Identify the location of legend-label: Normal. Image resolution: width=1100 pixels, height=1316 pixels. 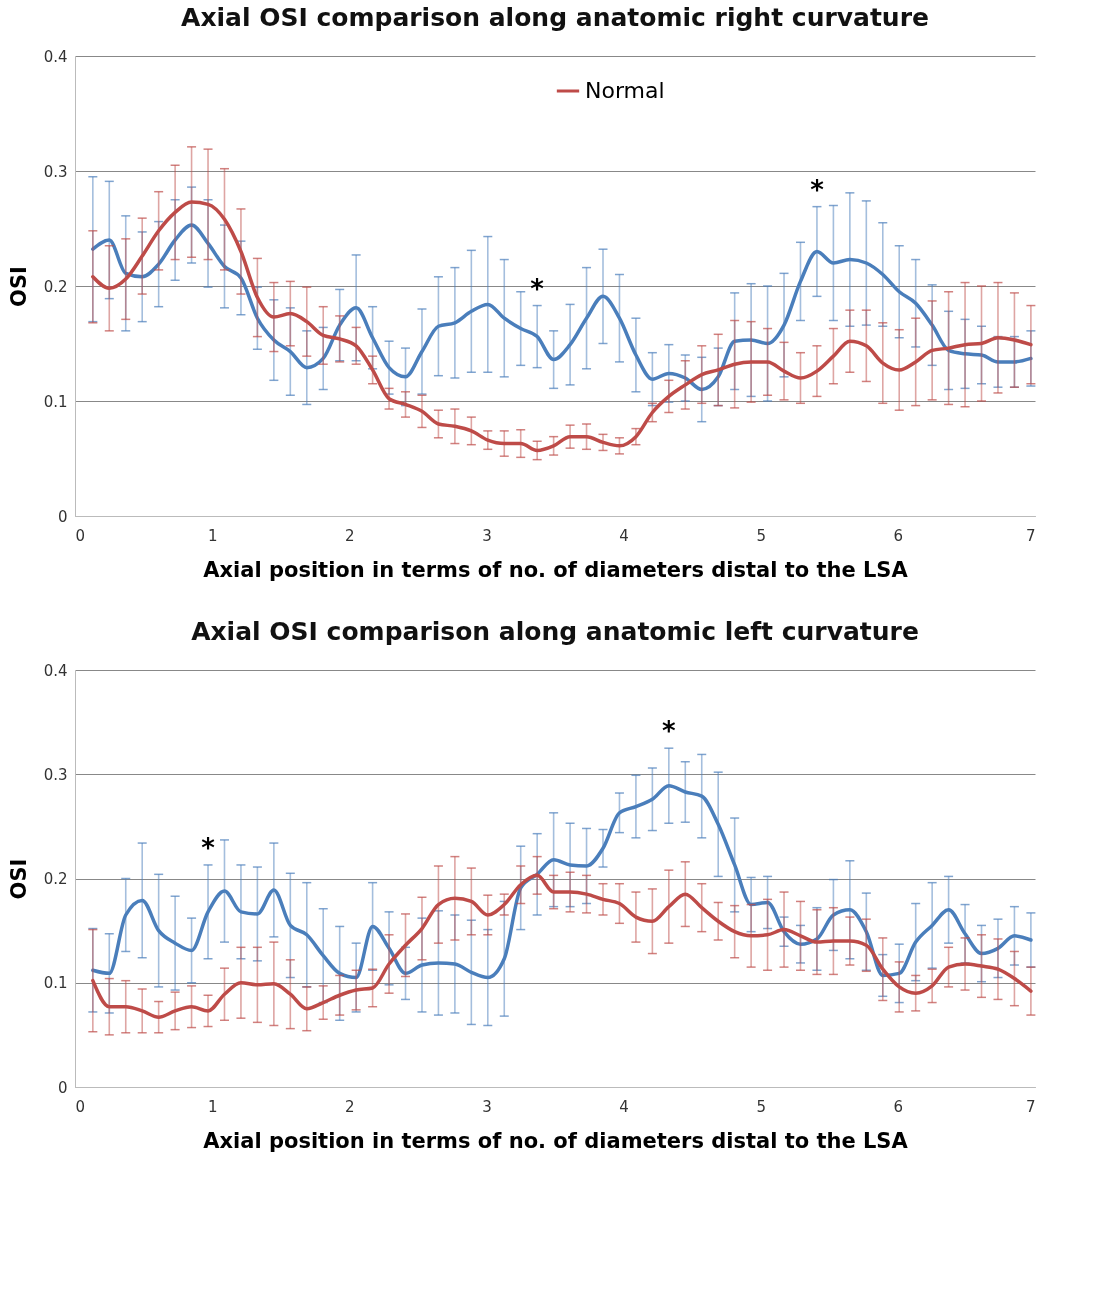
(625, 90).